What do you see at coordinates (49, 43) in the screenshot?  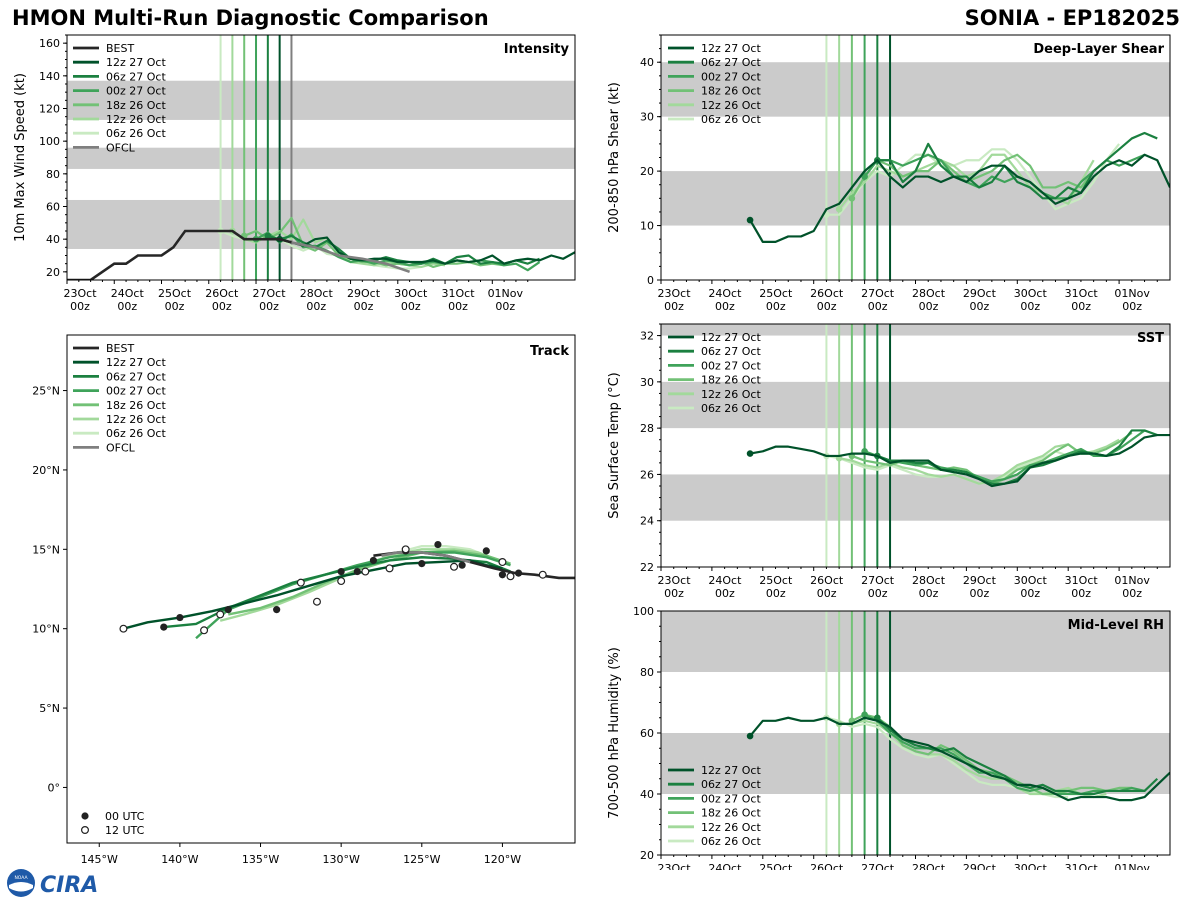 I see `intensity-ytick-label: 160` at bounding box center [49, 43].